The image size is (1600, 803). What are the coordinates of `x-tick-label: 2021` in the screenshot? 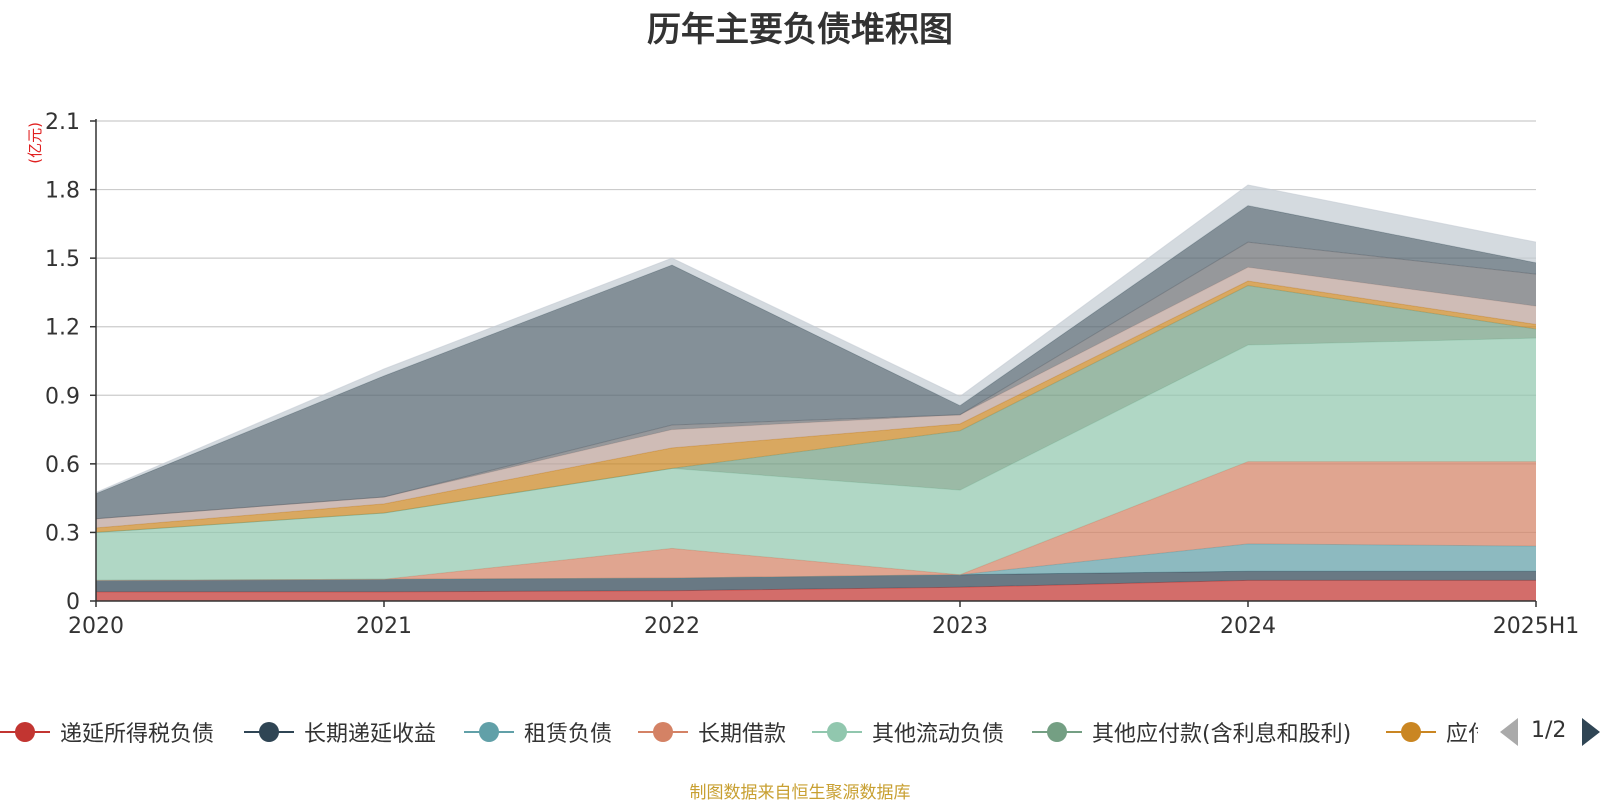 It's located at (384, 626).